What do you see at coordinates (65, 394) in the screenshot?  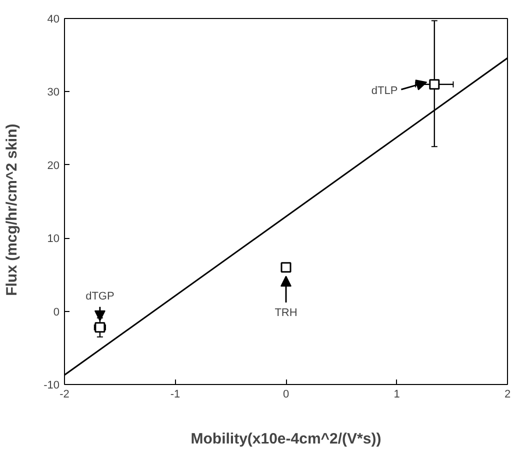 I see `x-tick-label: -2` at bounding box center [65, 394].